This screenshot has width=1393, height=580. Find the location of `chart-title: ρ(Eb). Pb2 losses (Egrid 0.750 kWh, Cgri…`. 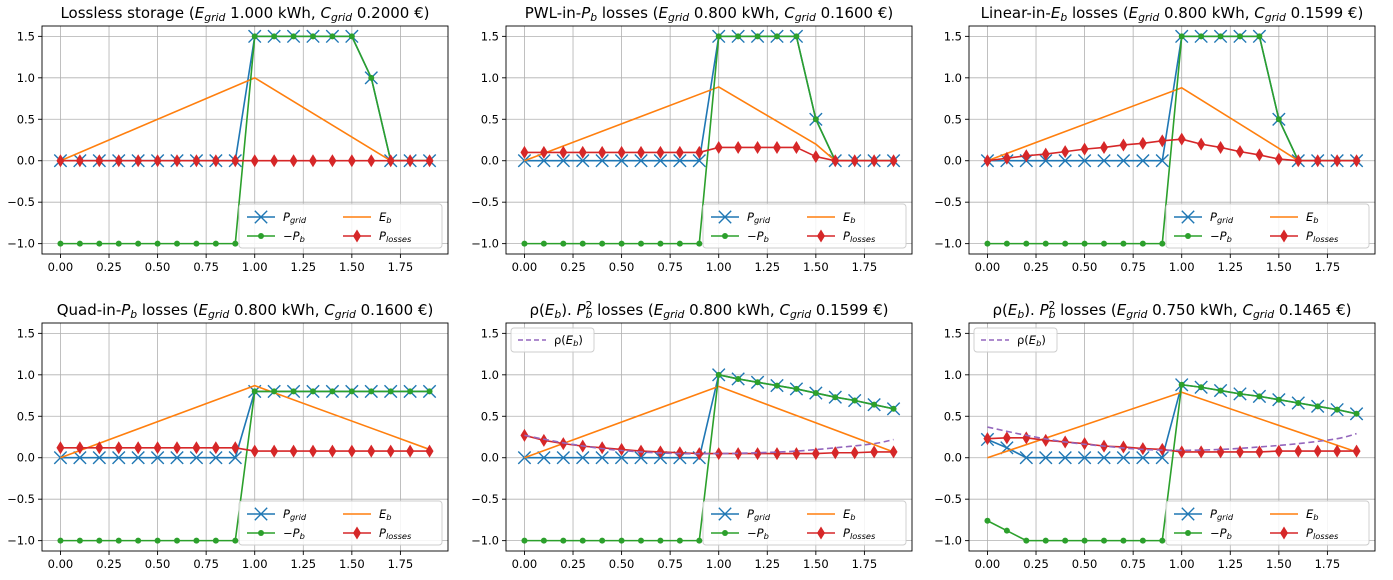

chart-title: ρ(Eb). Pb2 losses (Egrid 0.750 kWh, Cgri… is located at coordinates (1171, 310).